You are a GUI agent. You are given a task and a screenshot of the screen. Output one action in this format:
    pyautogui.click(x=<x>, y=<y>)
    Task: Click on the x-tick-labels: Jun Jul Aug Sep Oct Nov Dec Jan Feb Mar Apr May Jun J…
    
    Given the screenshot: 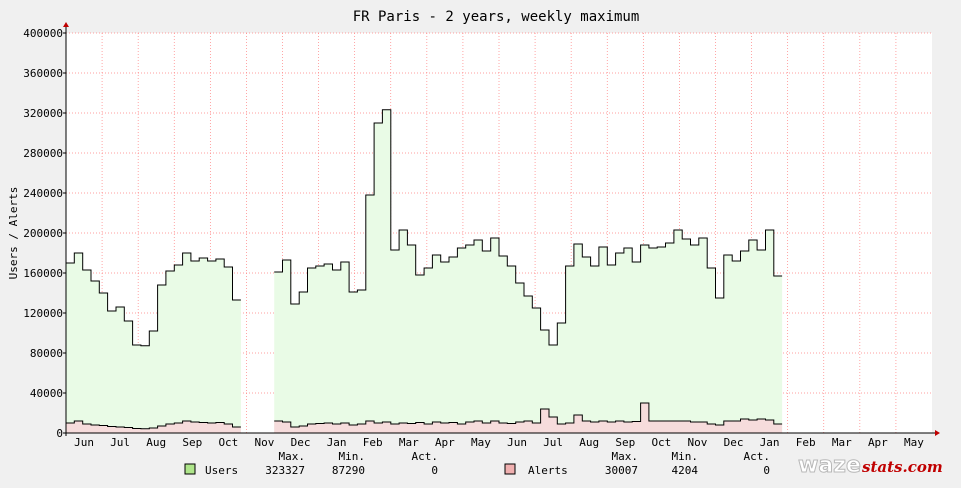 What is the action you would take?
    pyautogui.click(x=499, y=442)
    